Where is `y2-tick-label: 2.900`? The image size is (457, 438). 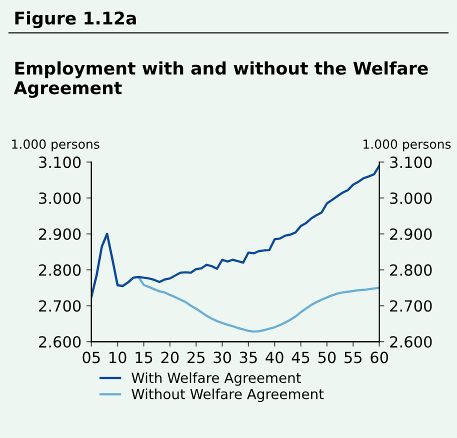 y2-tick-label: 2.900 is located at coordinates (411, 234).